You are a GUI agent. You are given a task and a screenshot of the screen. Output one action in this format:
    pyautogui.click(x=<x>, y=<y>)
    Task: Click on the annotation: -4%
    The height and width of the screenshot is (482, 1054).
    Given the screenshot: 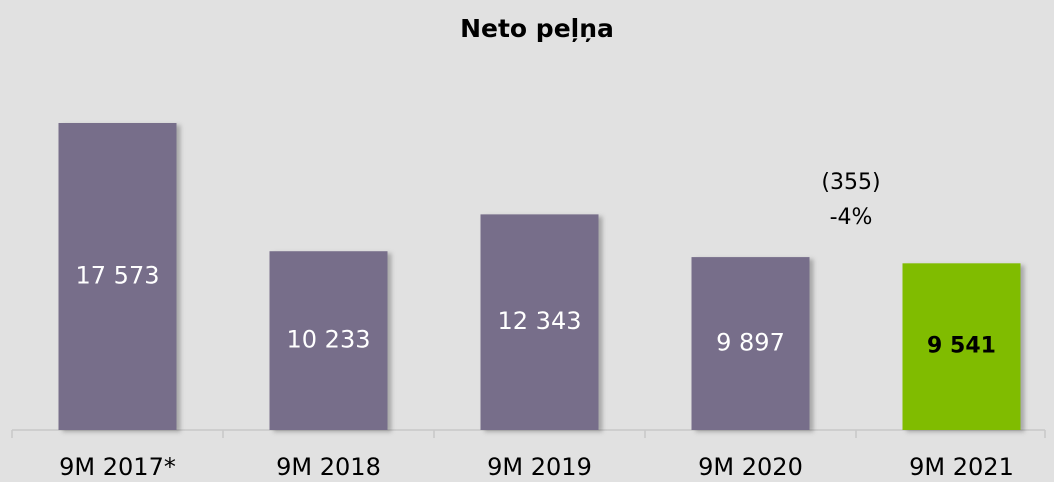 What is the action you would take?
    pyautogui.click(x=851, y=217)
    